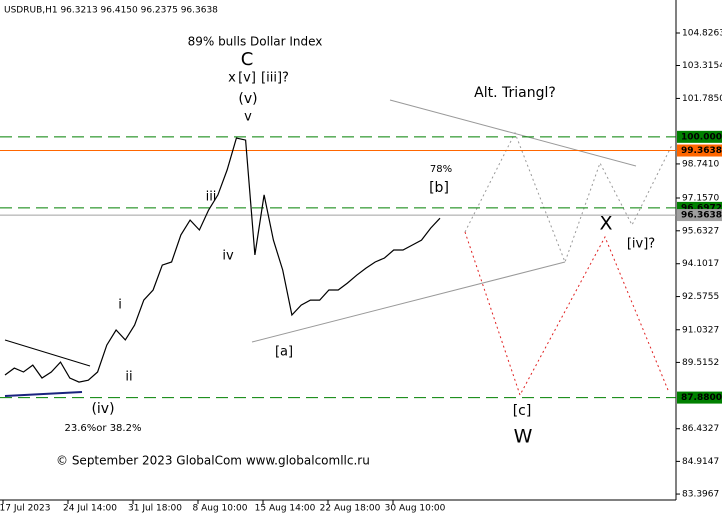 This screenshot has height=518, width=722. What do you see at coordinates (284, 352) in the screenshot?
I see `annotation: [a]` at bounding box center [284, 352].